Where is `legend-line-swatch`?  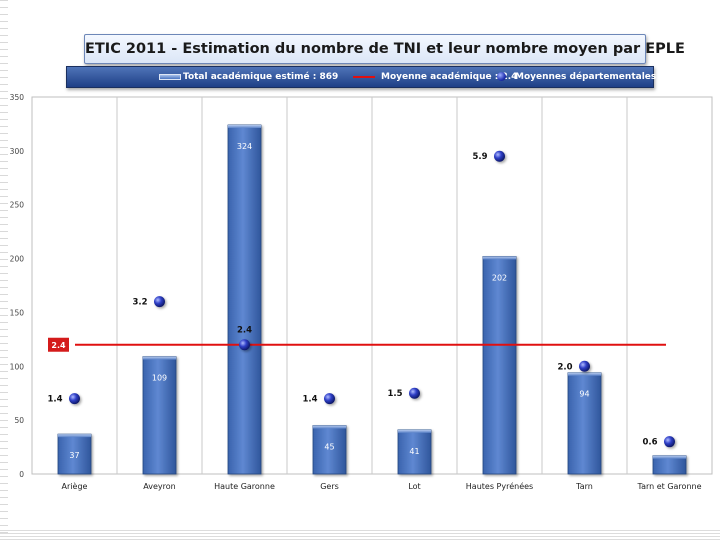
legend-line-swatch is located at coordinates (364, 77).